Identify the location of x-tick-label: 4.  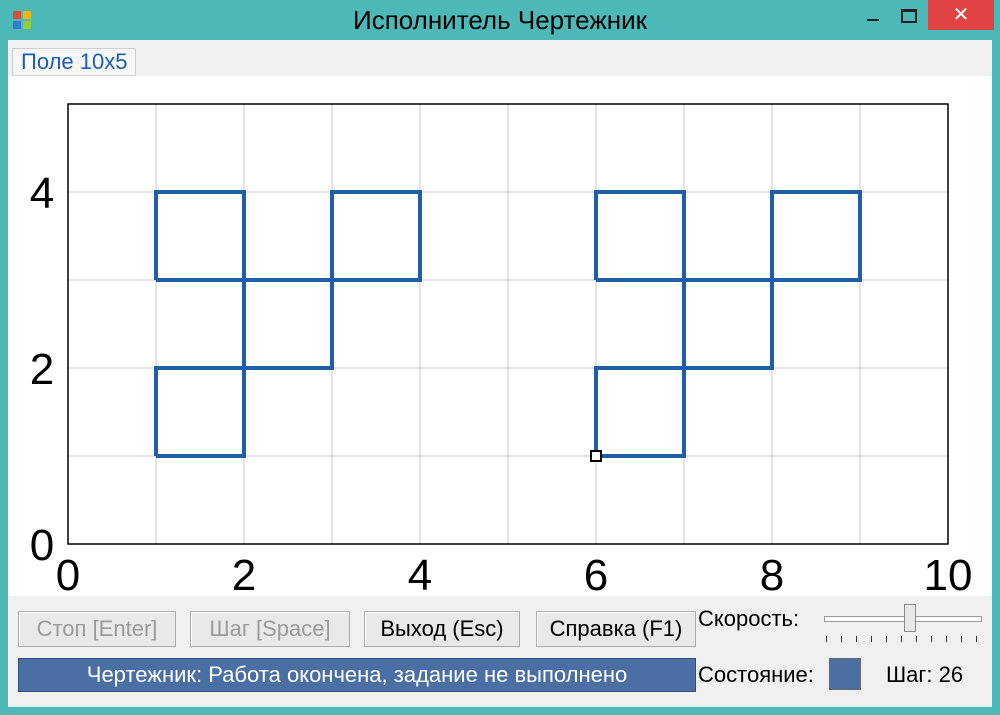
(420, 575).